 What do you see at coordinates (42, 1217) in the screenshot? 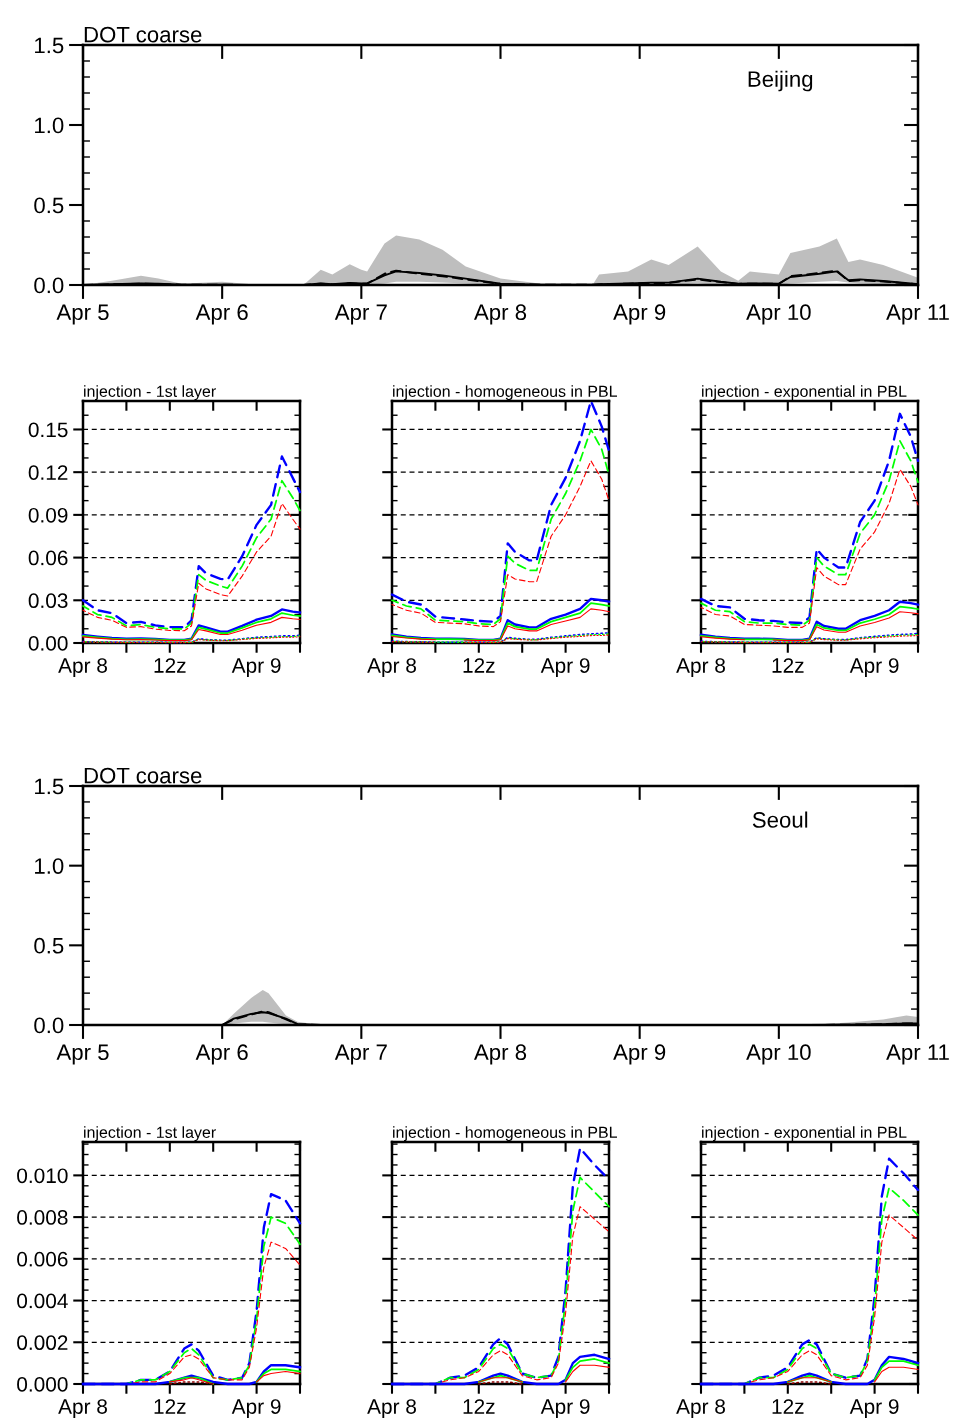
I see `y-tick-label: 0.008` at bounding box center [42, 1217].